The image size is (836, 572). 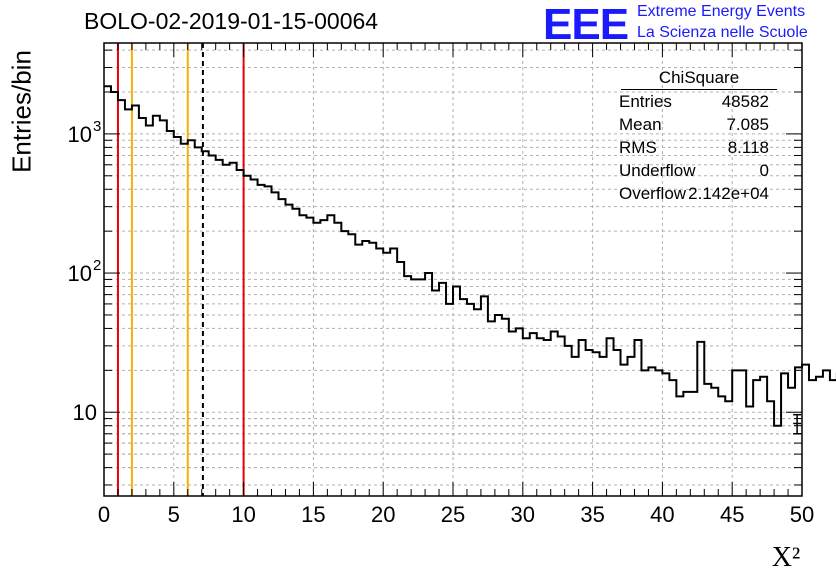 I want to click on x-tick-label: 50, so click(x=802, y=514).